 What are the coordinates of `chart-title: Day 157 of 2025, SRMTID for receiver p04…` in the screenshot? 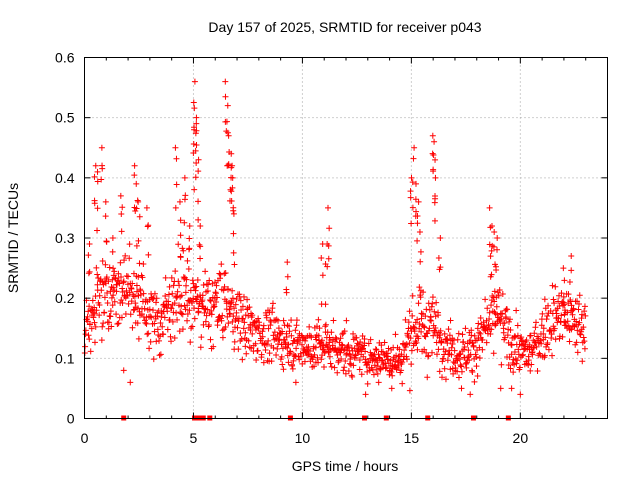 It's located at (344, 27).